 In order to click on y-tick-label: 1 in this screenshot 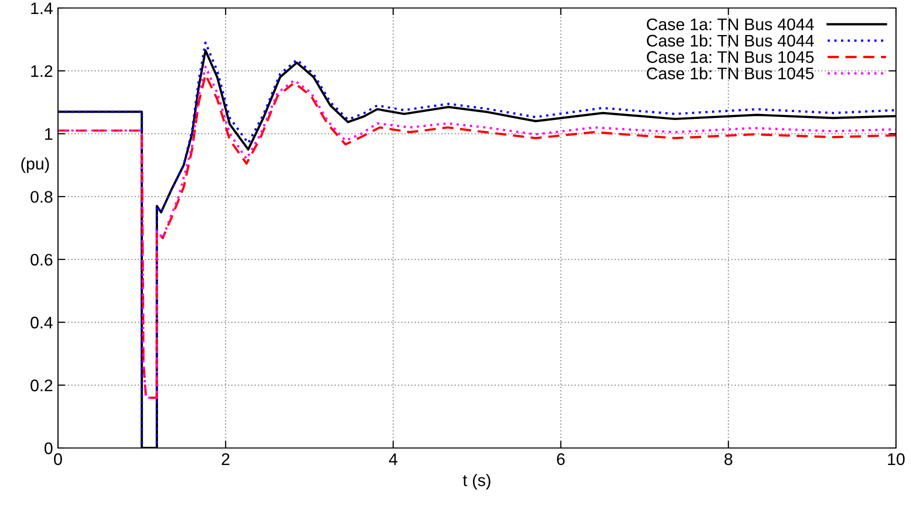, I will do `click(48, 134)`.